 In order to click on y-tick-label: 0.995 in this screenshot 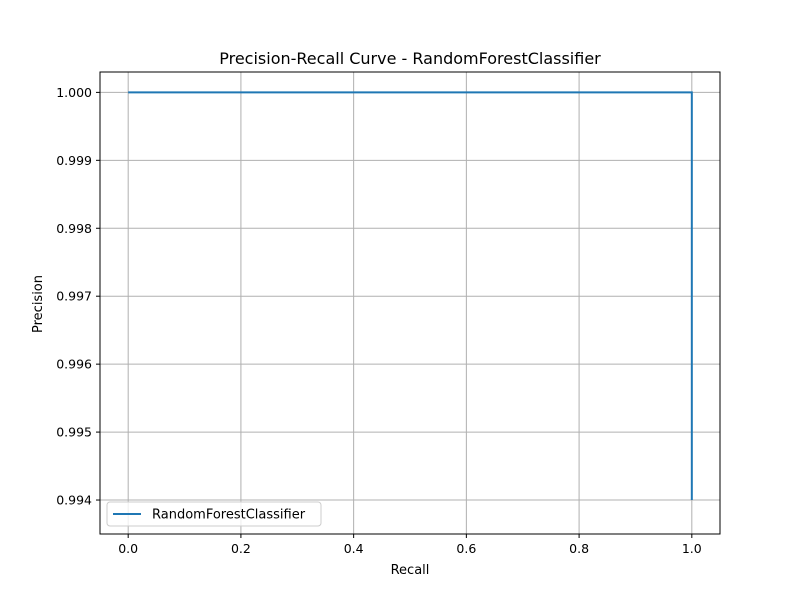, I will do `click(74, 432)`.